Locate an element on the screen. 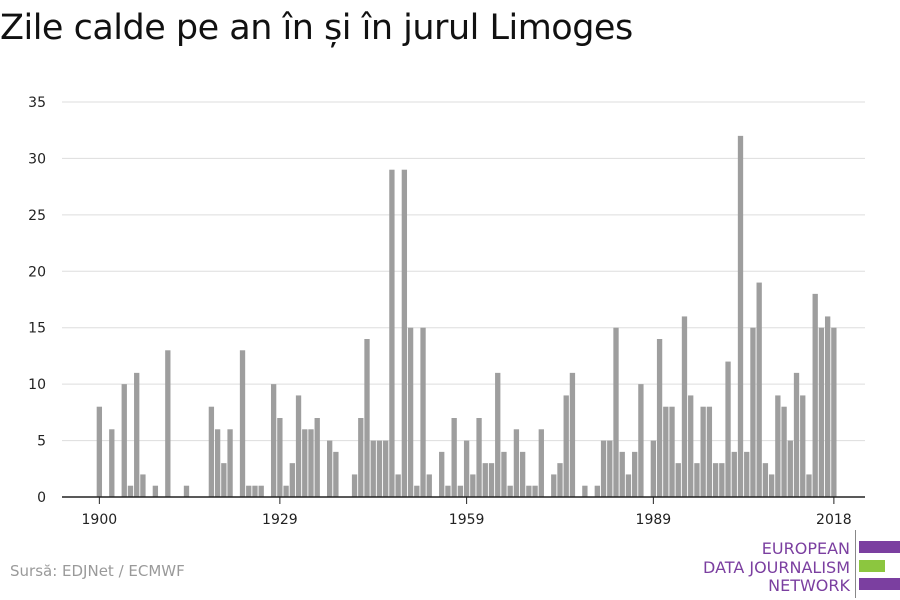 The width and height of the screenshot is (900, 600). bar-1928 is located at coordinates (273, 440).